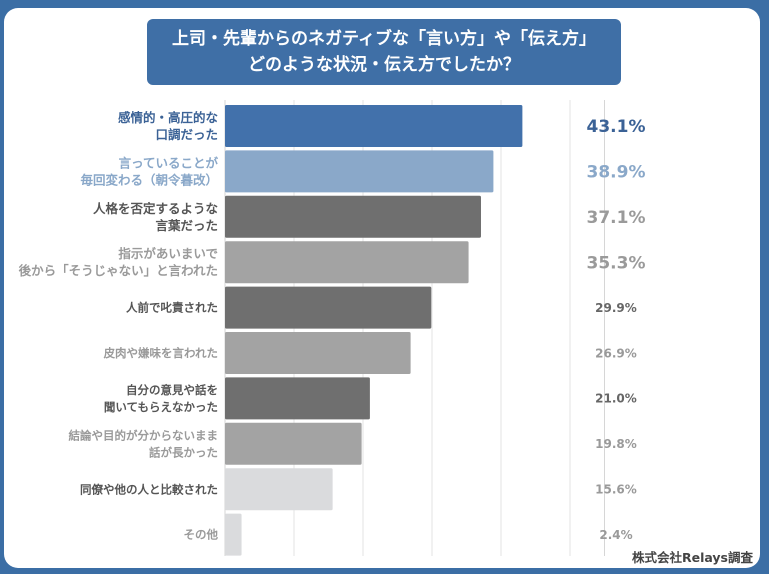 This screenshot has height=574, width=769. I want to click on category-label: 同僚や他の人と比較された, so click(149, 489).